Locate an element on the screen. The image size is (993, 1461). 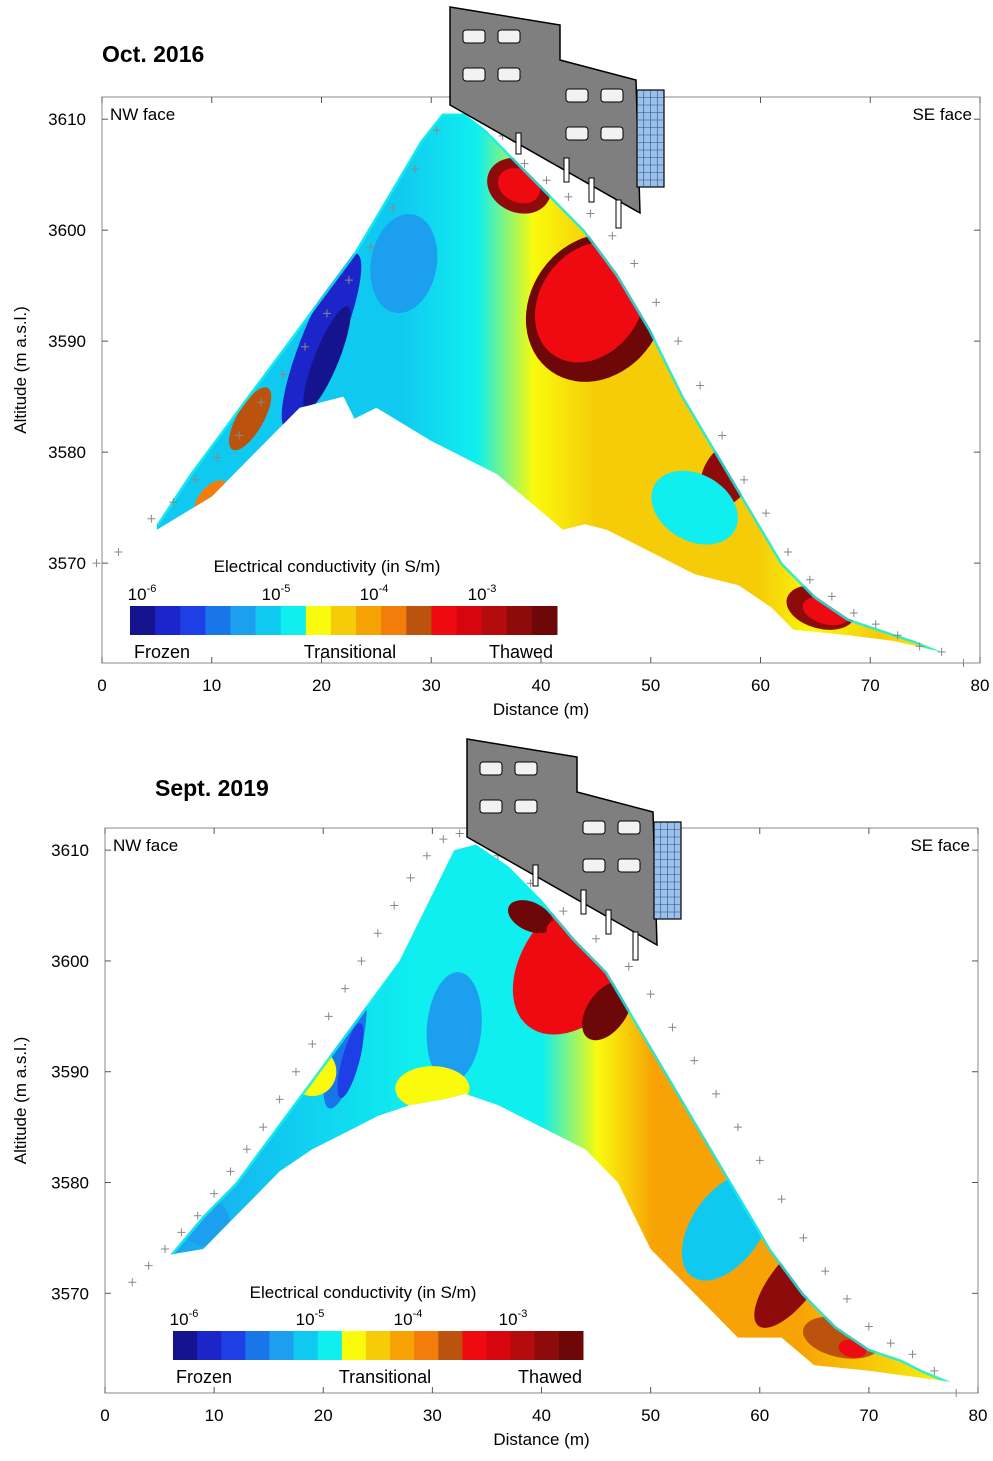
colorbar-category-label: Thawed is located at coordinates (550, 1377).